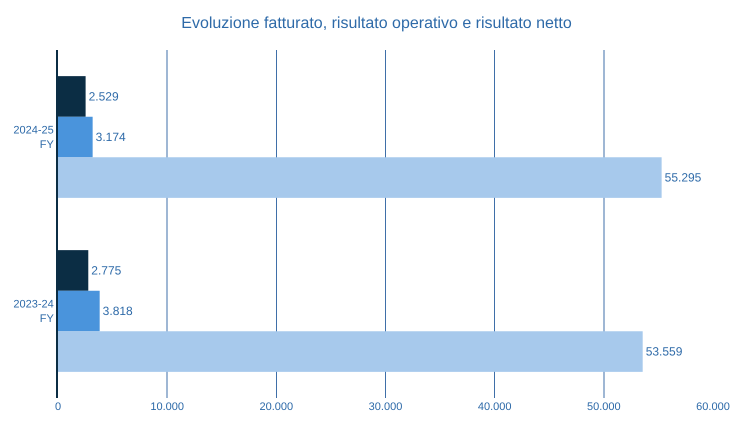 The width and height of the screenshot is (753, 423). What do you see at coordinates (495, 407) in the screenshot?
I see `x-tick-label: 40.000` at bounding box center [495, 407].